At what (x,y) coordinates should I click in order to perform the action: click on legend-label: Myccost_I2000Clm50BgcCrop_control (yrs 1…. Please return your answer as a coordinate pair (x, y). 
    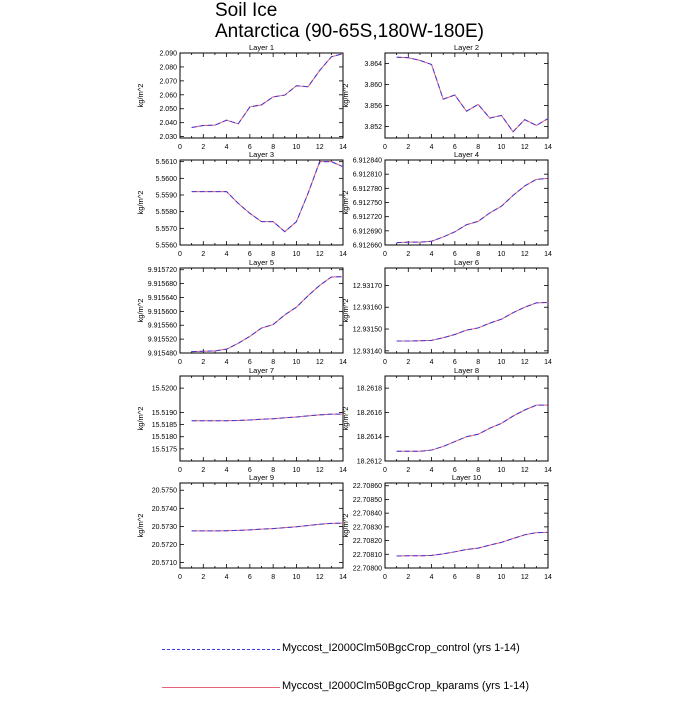
    Looking at the image, I should click on (401, 648).